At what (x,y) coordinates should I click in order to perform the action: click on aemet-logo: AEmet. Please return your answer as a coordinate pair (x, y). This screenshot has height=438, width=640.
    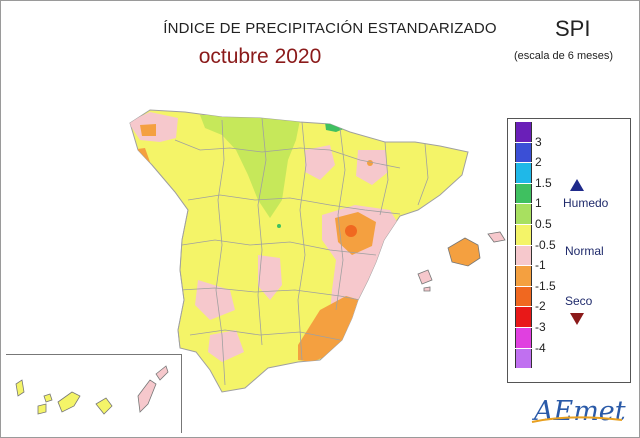
    Looking at the image, I should click on (578, 411).